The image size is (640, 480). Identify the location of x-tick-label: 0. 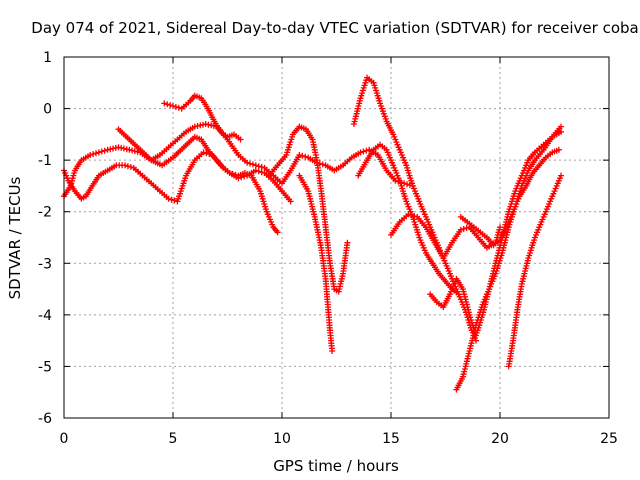
(64, 439).